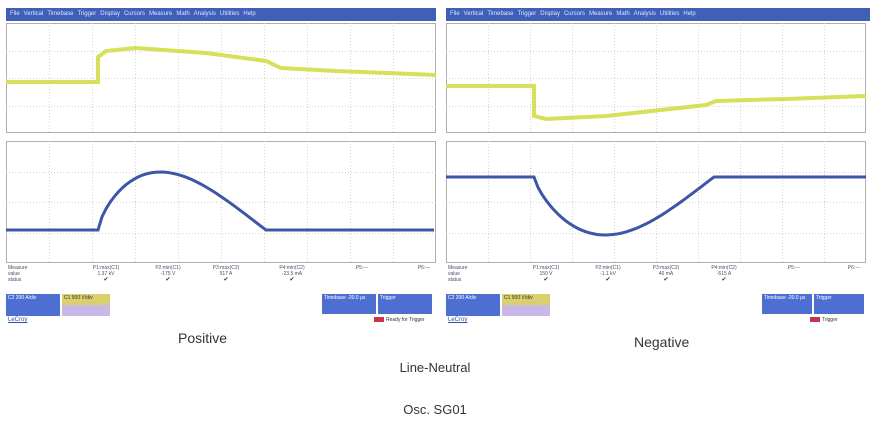 The height and width of the screenshot is (425, 870). I want to click on param-p2: P2:min(C1) -175 V ✔, so click(168, 274).